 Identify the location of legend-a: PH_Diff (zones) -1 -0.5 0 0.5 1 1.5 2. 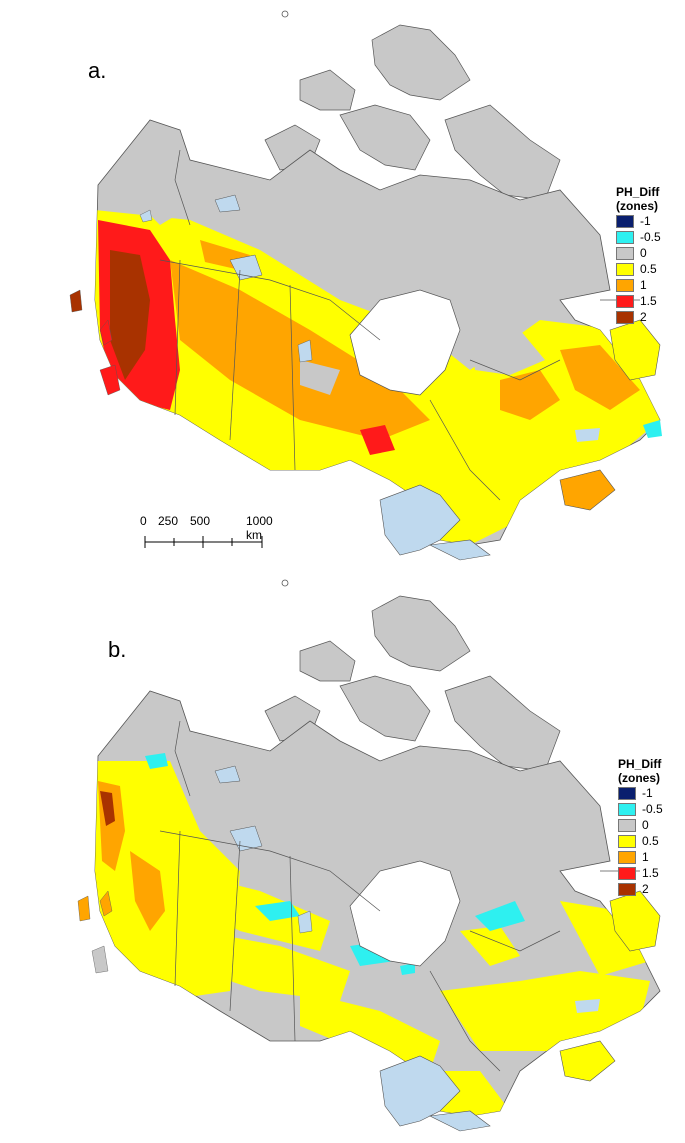
(638, 255).